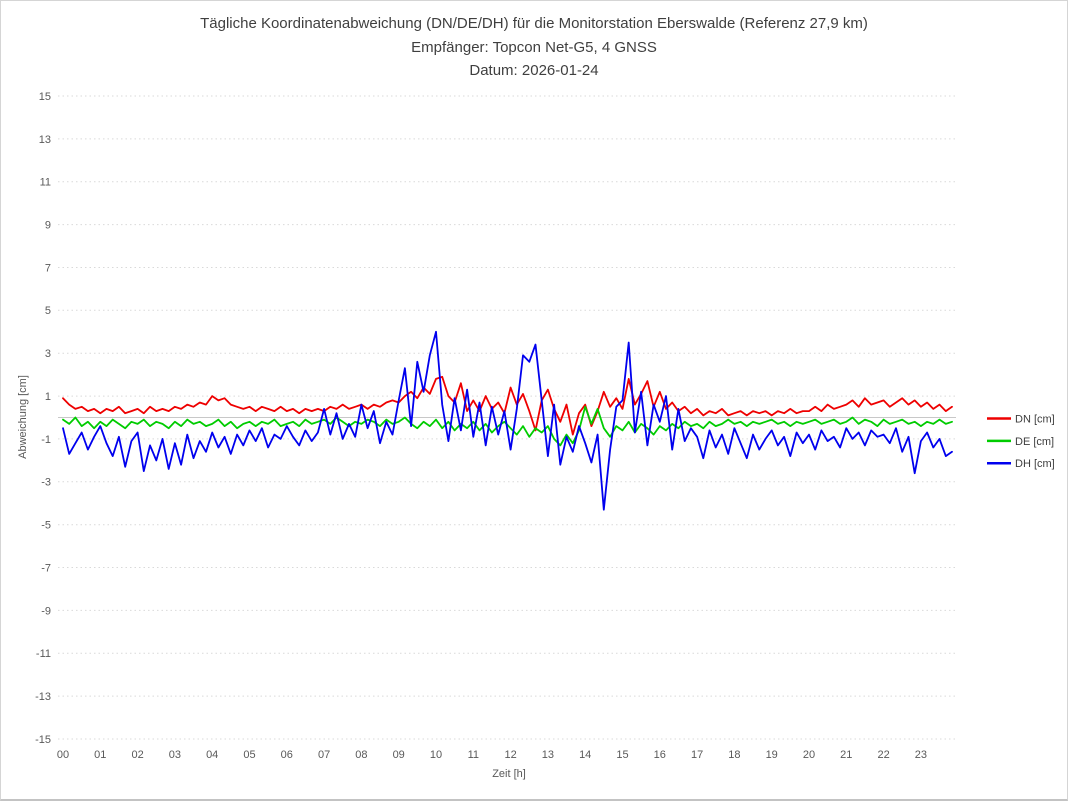  I want to click on x-tick-label: 12, so click(510, 755).